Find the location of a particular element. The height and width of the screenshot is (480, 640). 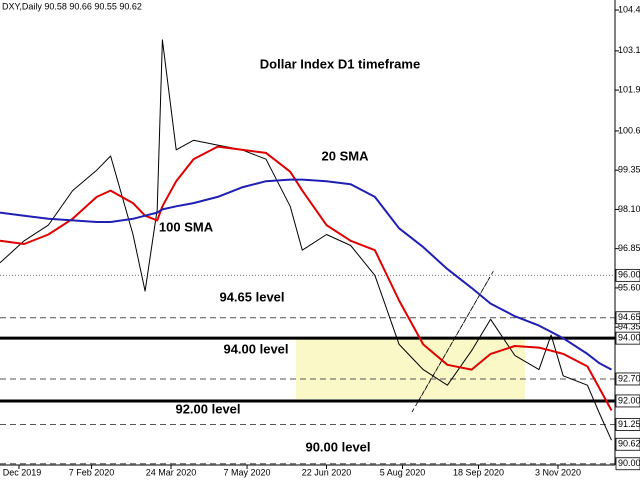

x-tick-label: 7 Feb 2020 is located at coordinates (92, 472).